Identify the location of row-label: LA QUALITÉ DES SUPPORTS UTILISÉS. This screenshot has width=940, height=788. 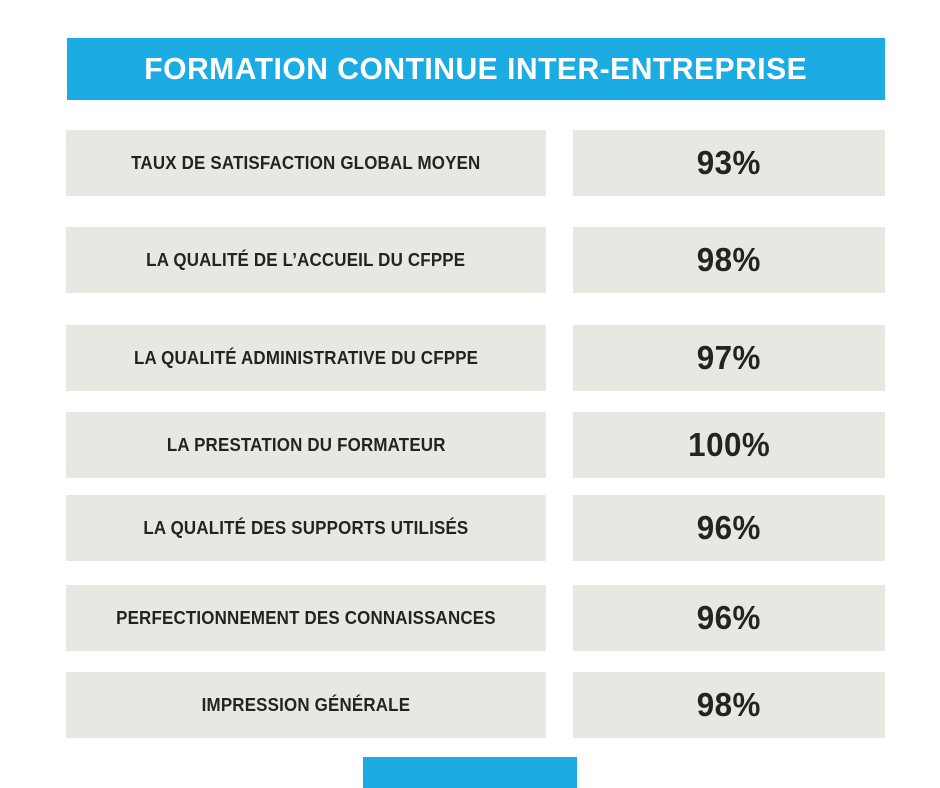
(306, 527).